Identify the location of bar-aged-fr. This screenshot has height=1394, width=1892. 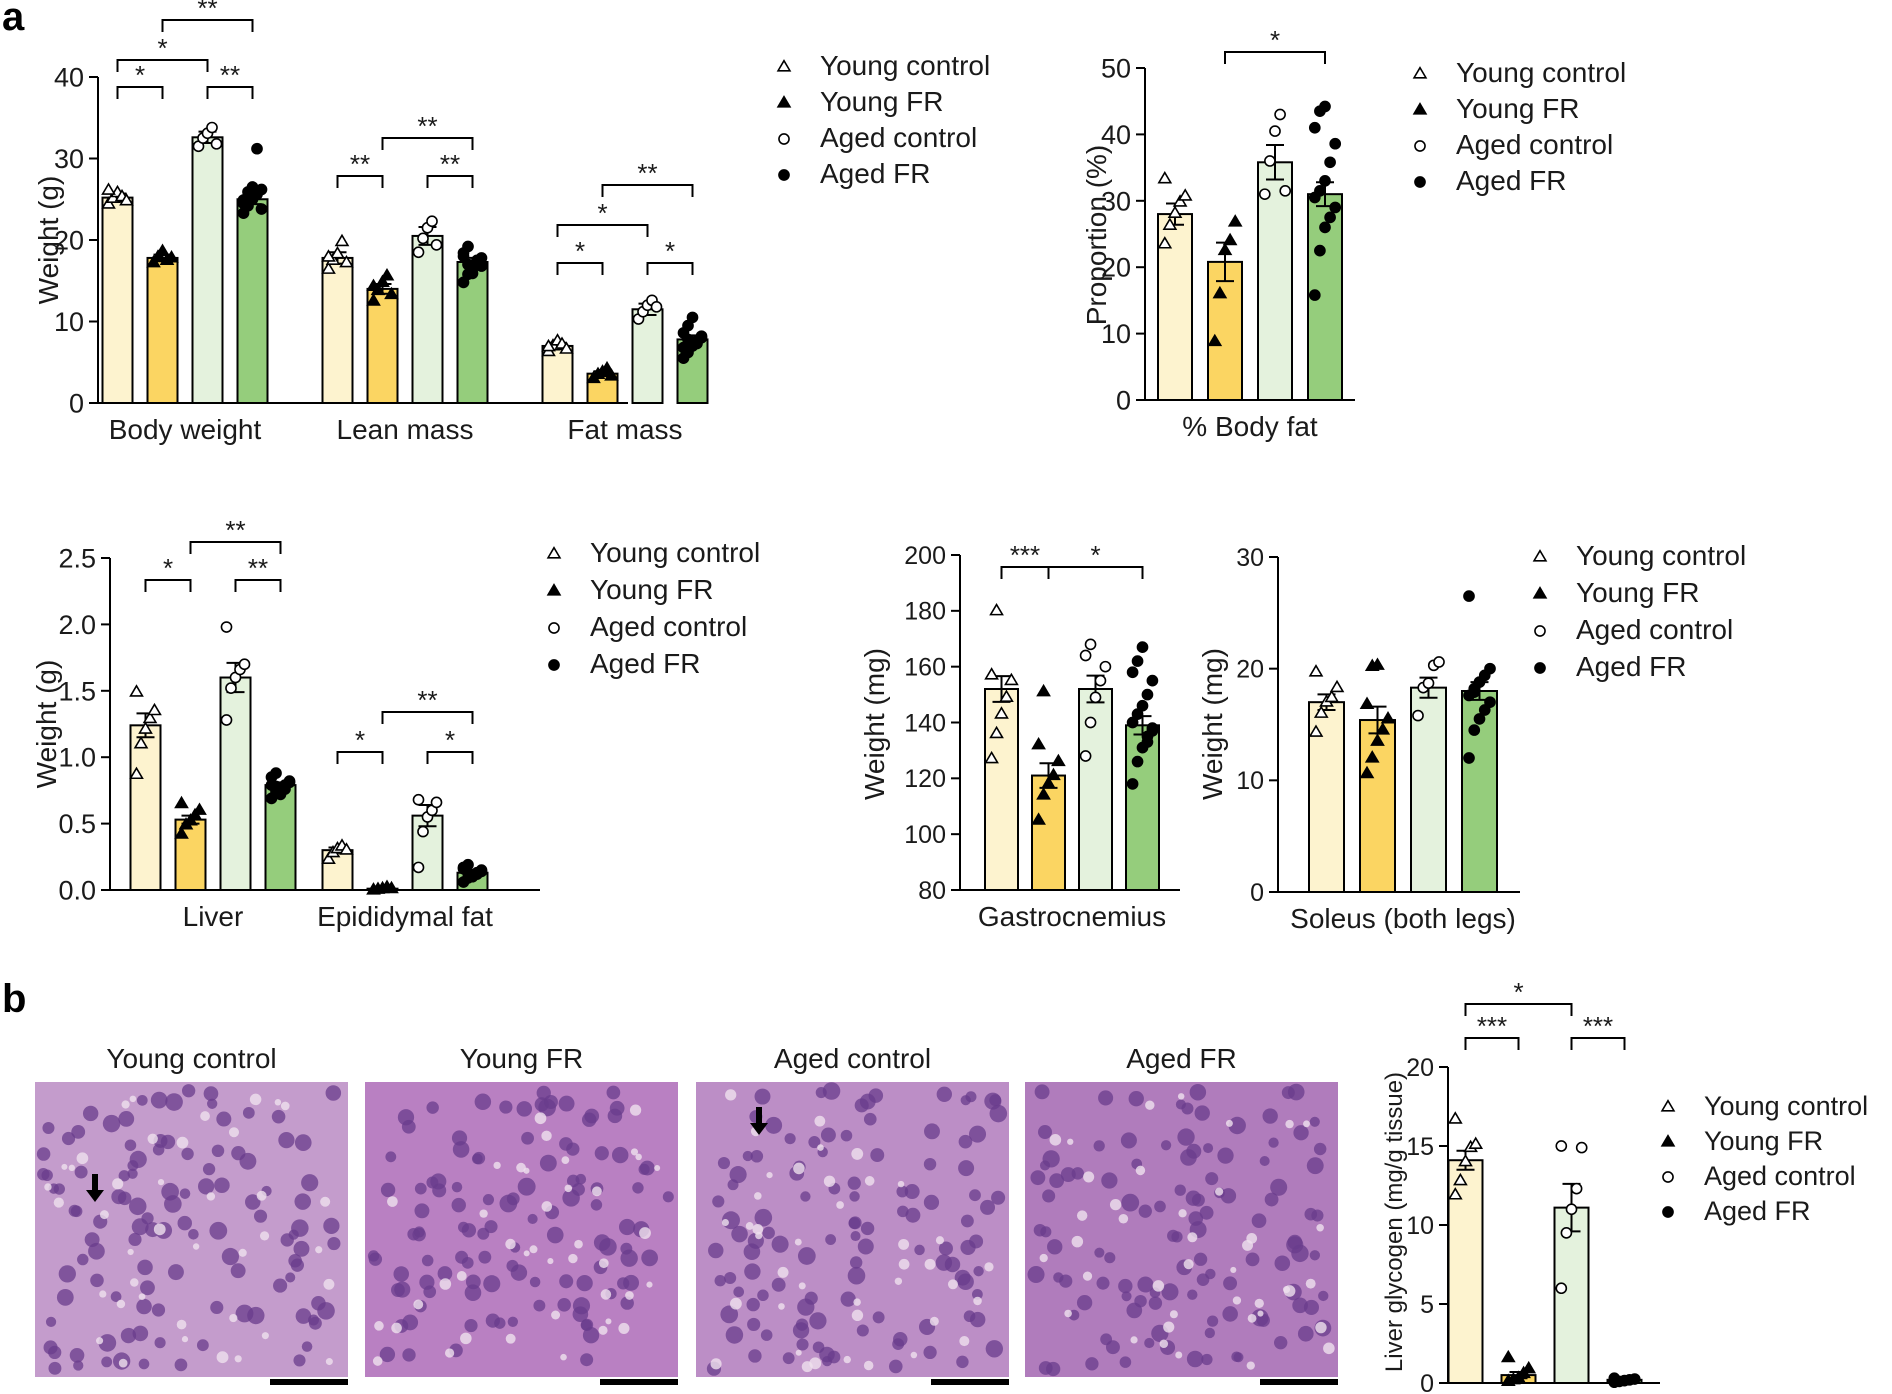
(252, 301).